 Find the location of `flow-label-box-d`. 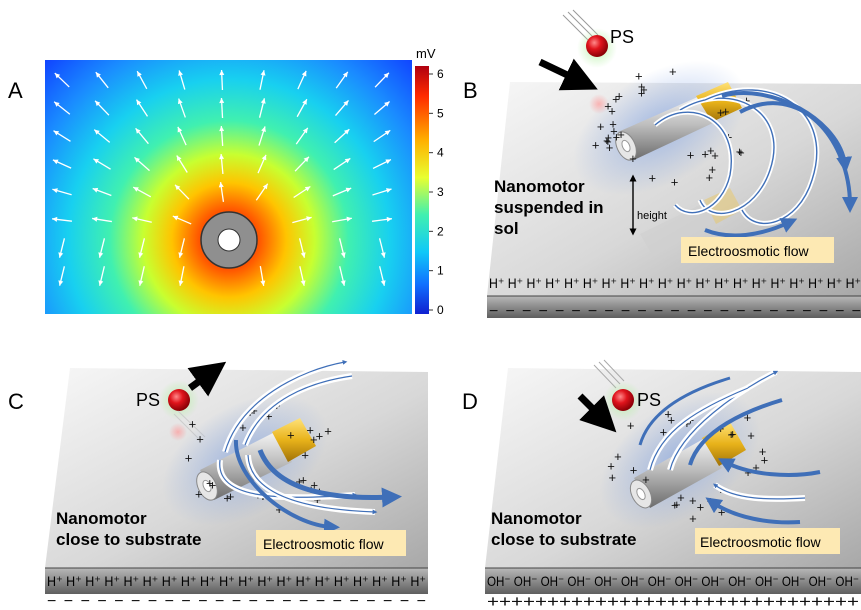

flow-label-box-d is located at coordinates (767, 541).